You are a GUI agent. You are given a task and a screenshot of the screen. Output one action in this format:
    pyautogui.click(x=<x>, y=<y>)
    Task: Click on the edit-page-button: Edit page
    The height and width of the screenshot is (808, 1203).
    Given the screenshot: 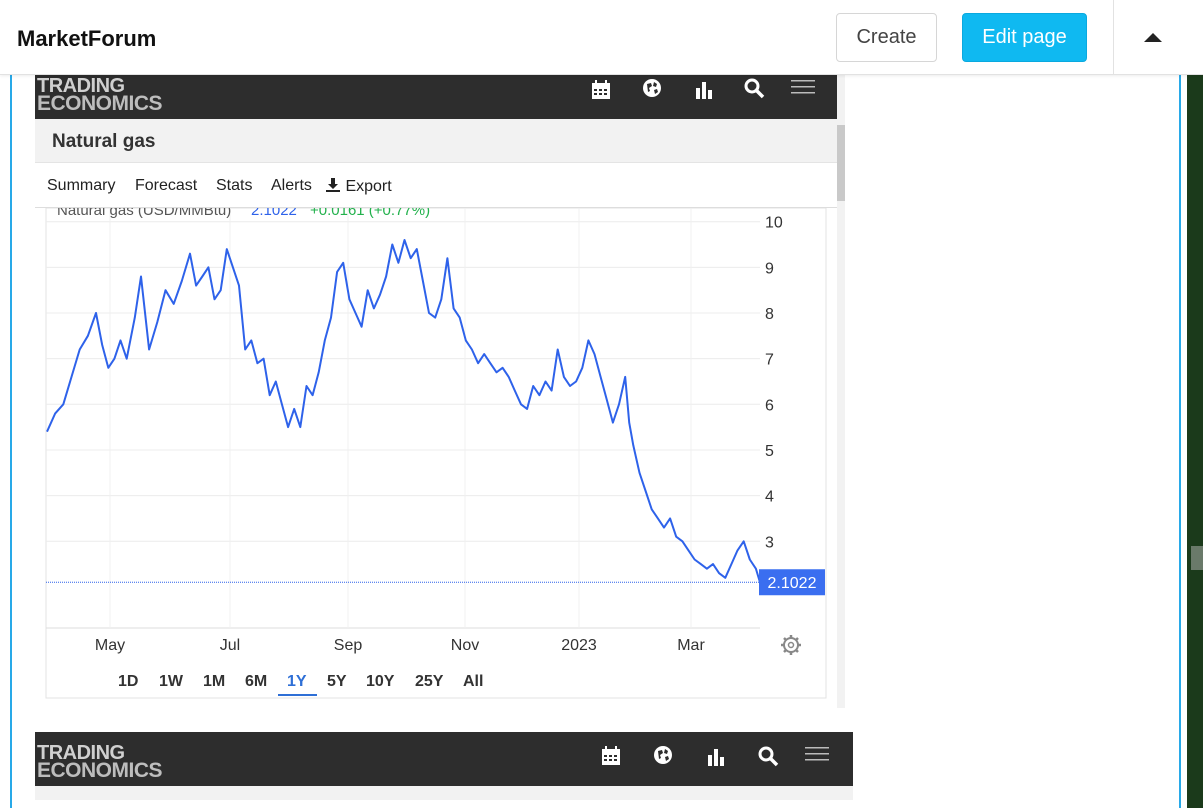 What is the action you would take?
    pyautogui.click(x=1024, y=37)
    